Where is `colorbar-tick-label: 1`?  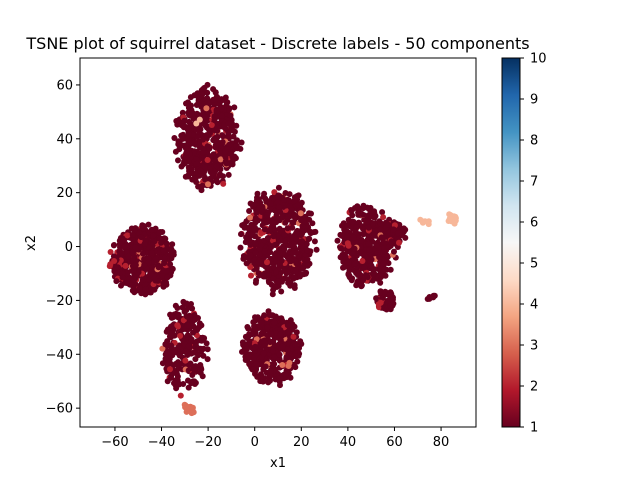 colorbar-tick-label: 1 is located at coordinates (534, 428).